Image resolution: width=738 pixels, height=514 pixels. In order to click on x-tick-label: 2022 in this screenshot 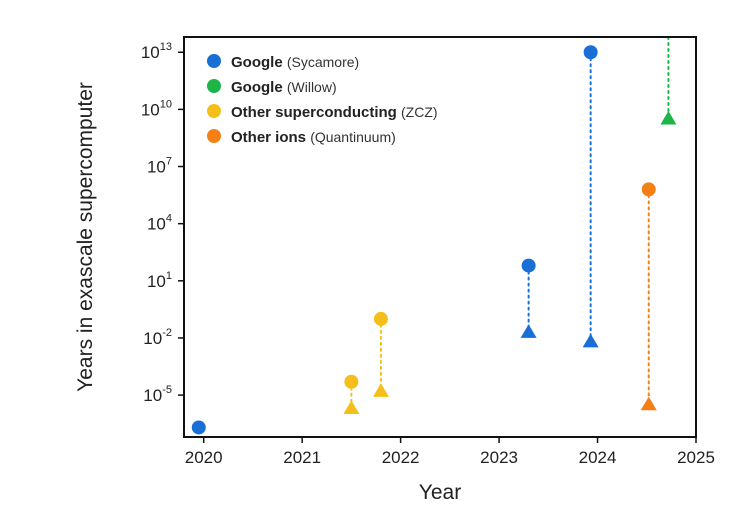, I will do `click(401, 457)`.